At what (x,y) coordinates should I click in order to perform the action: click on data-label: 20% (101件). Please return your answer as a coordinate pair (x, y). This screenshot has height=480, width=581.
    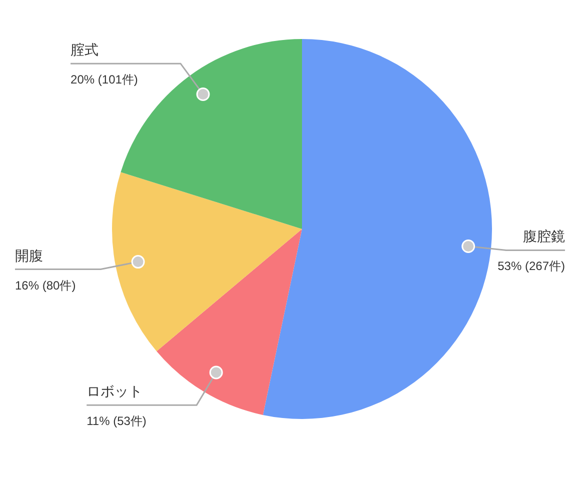
    Looking at the image, I should click on (104, 79).